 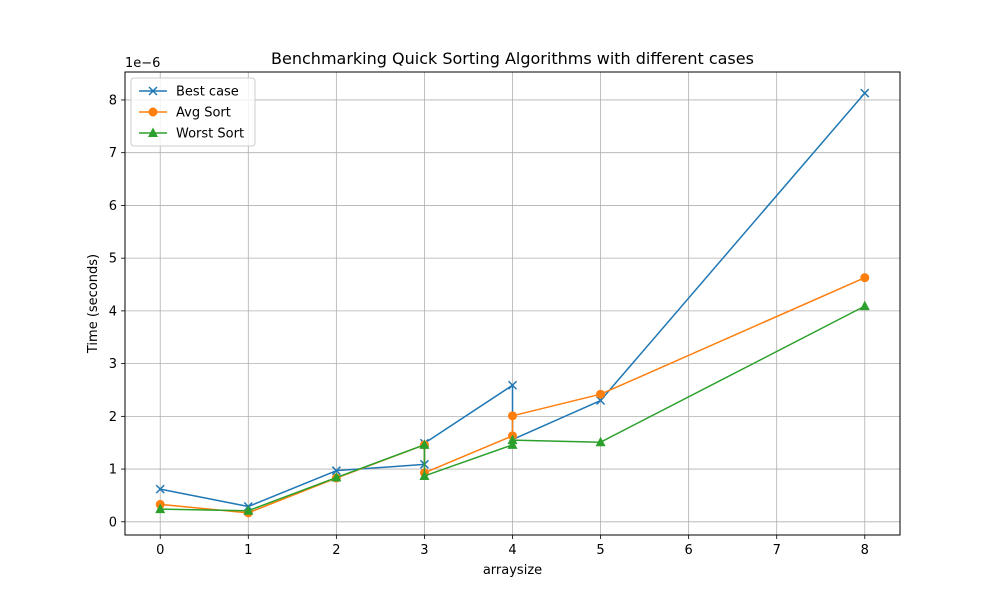 I want to click on legend-label: Best case, so click(x=207, y=92).